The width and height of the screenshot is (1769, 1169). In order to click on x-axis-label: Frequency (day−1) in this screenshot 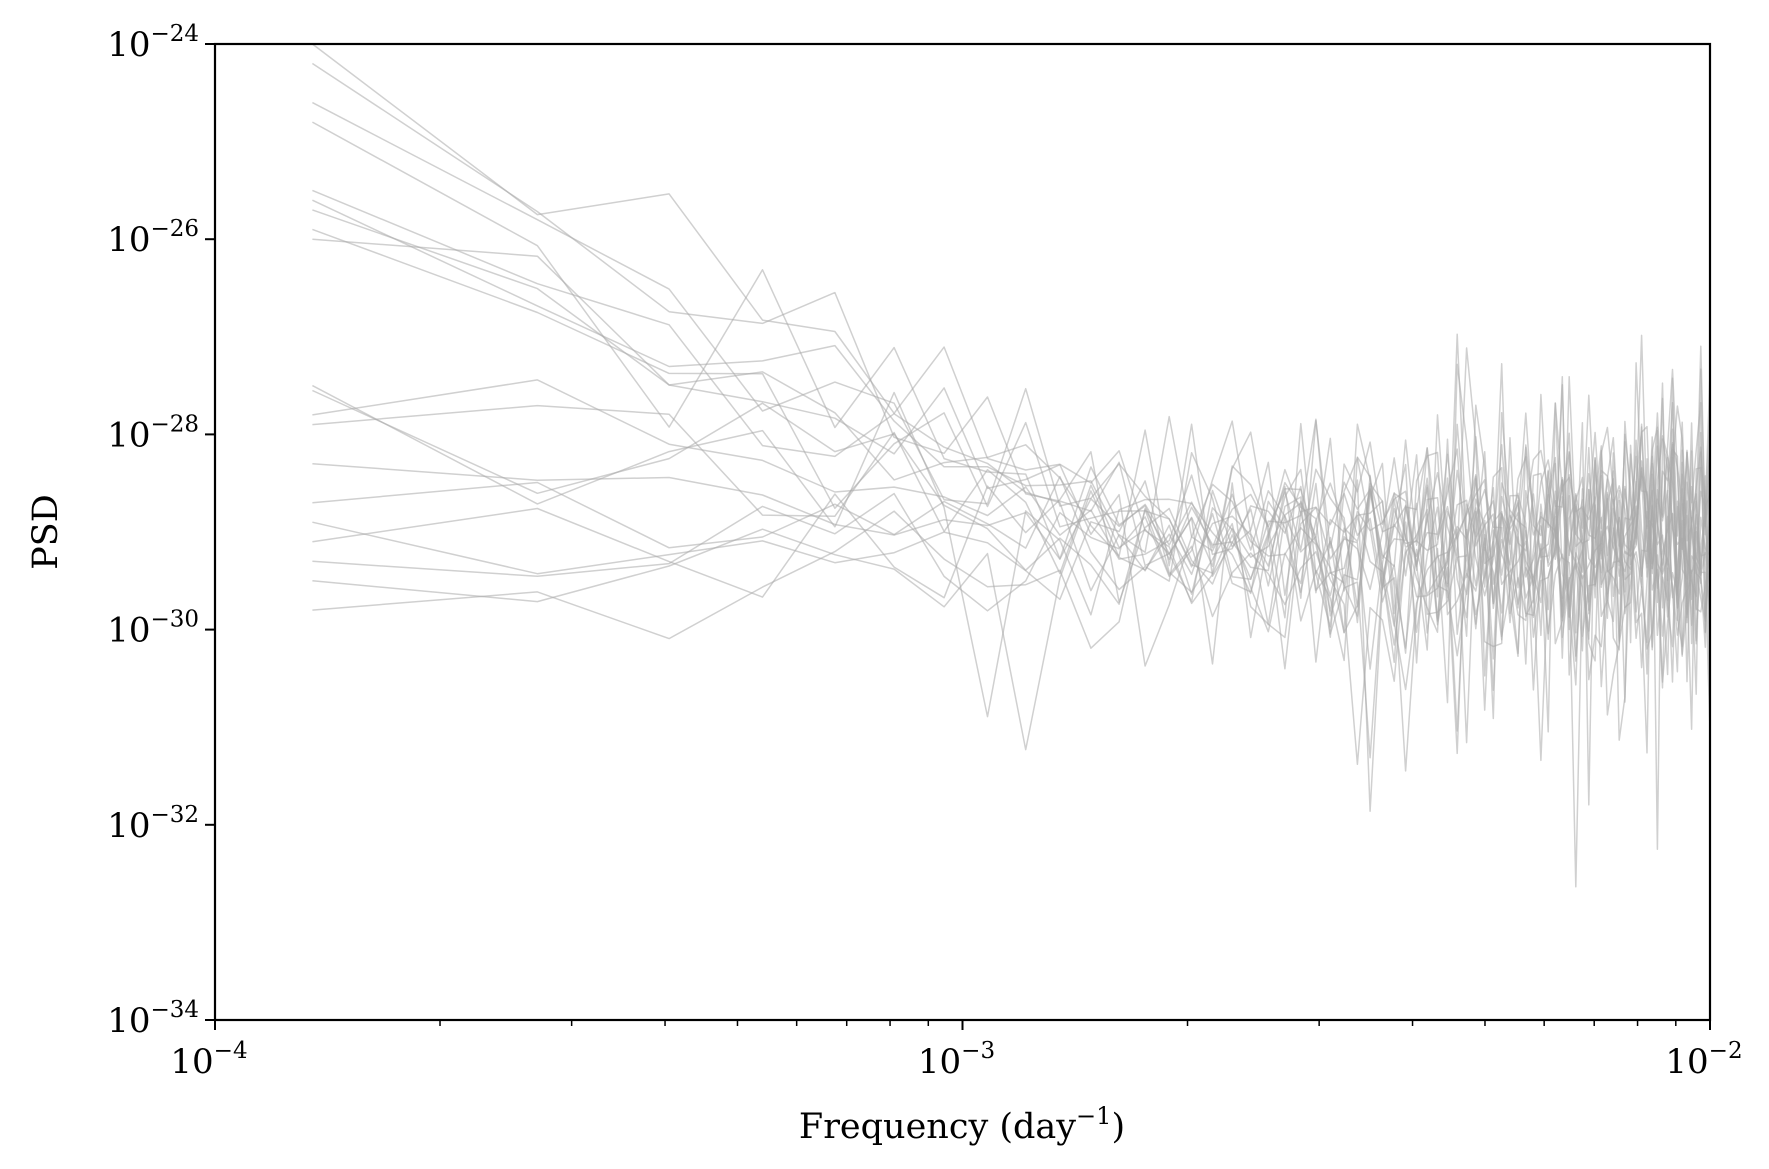, I will do `click(962, 1124)`.